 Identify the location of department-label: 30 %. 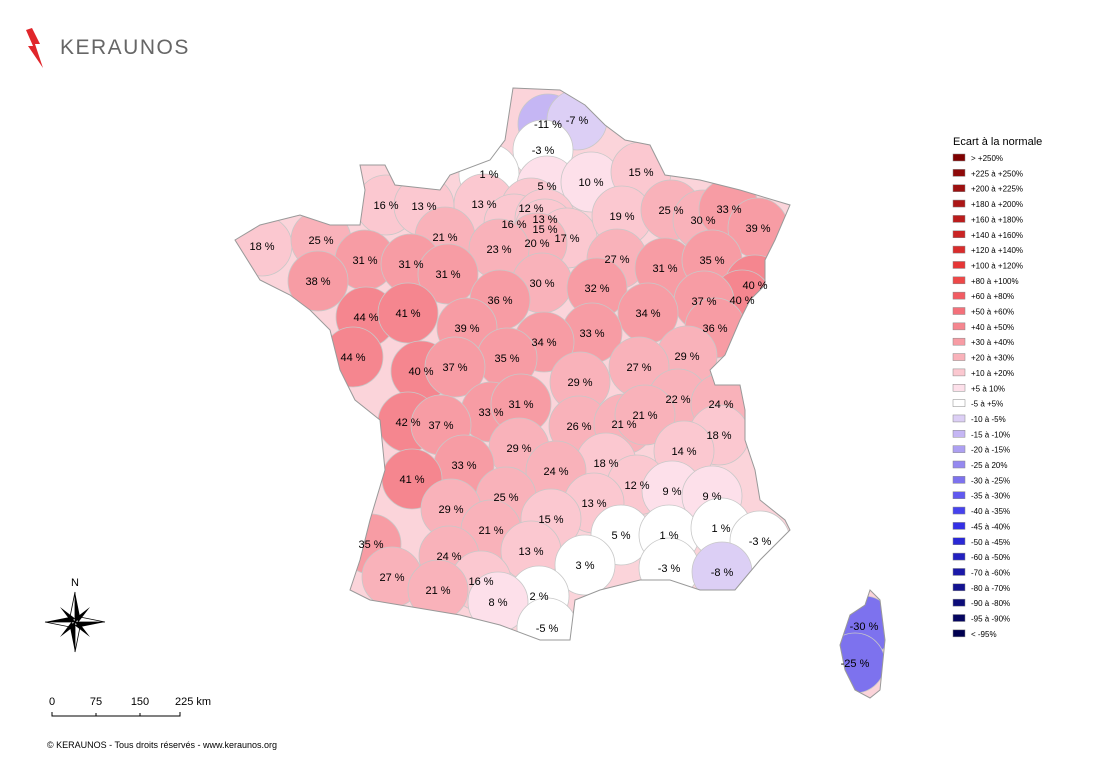
(702, 221).